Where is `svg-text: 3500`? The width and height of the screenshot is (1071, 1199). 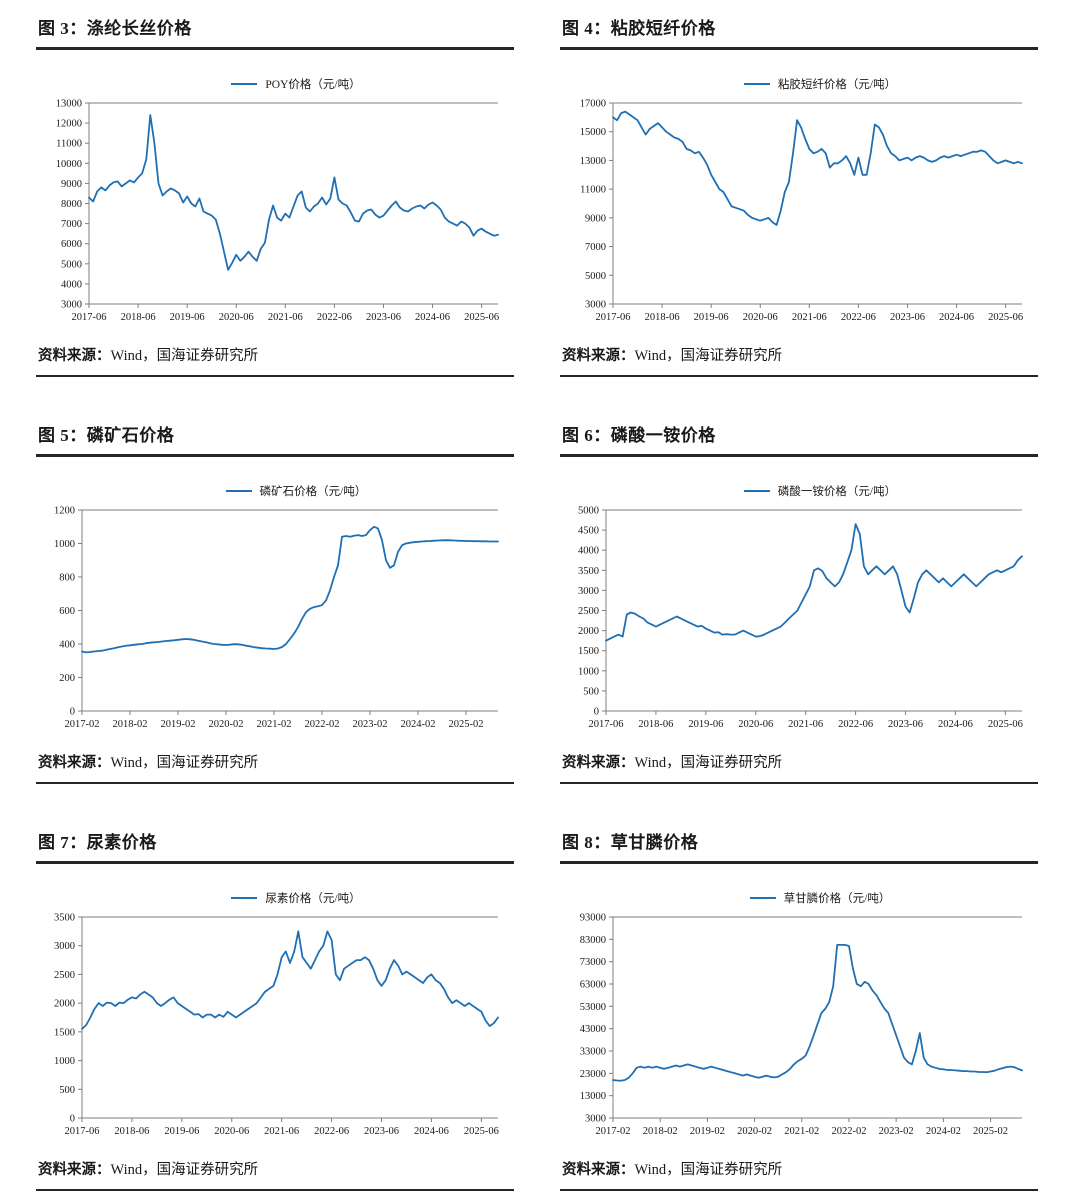 svg-text: 3500 is located at coordinates (588, 571).